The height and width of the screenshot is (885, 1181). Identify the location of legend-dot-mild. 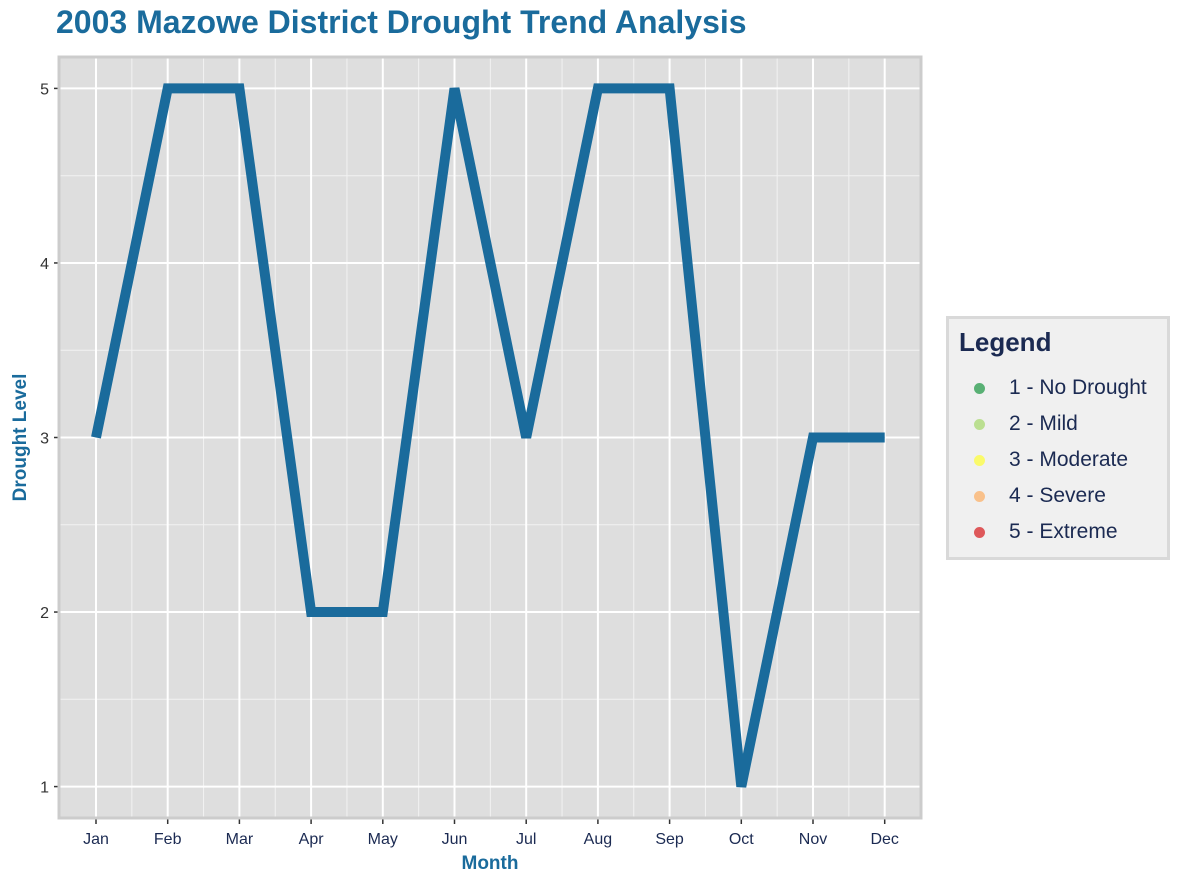
(979, 424).